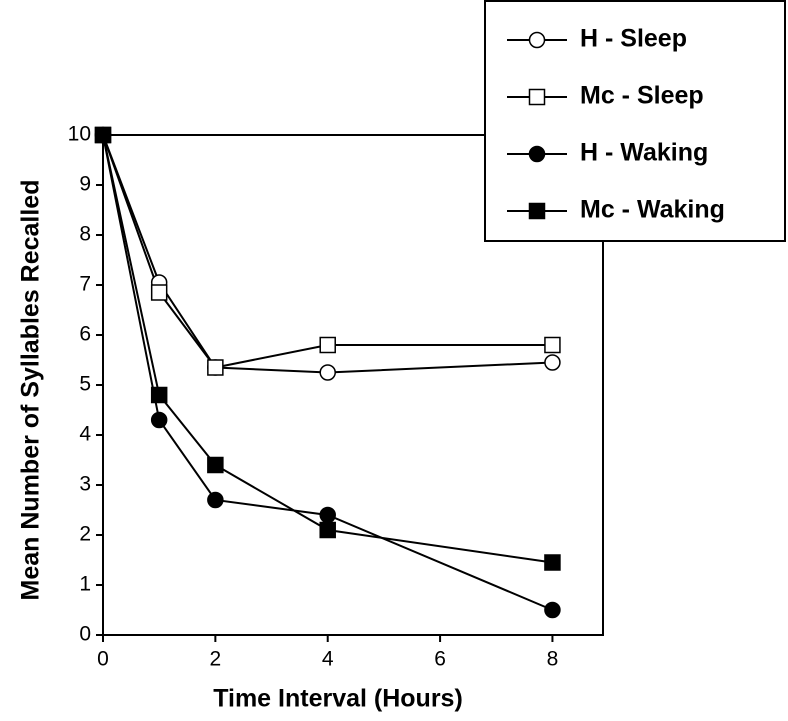 This screenshot has width=788, height=721. Describe the element at coordinates (652, 210) in the screenshot. I see `legend-label: Mc - Waking` at that location.